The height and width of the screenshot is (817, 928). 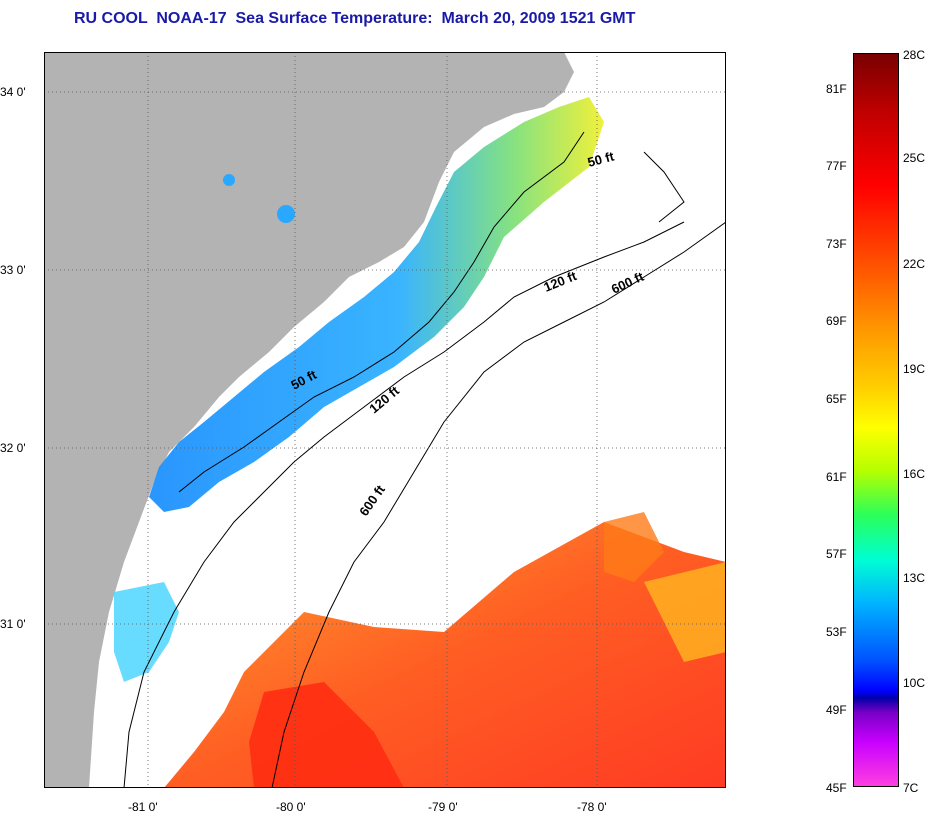 I want to click on offshore-orange-patch, so click(x=685, y=612).